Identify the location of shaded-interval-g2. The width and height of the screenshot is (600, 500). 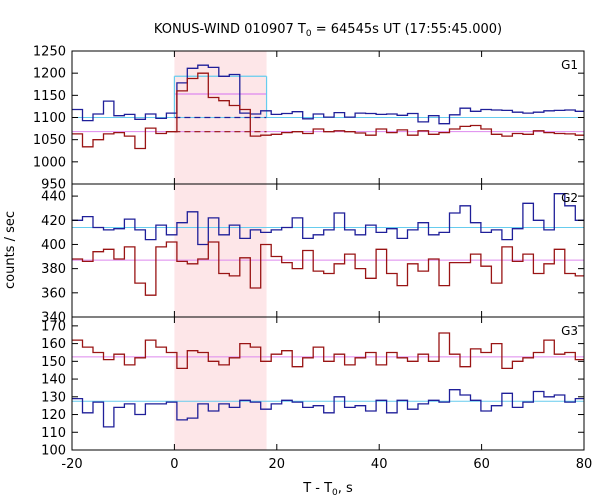
(220, 250).